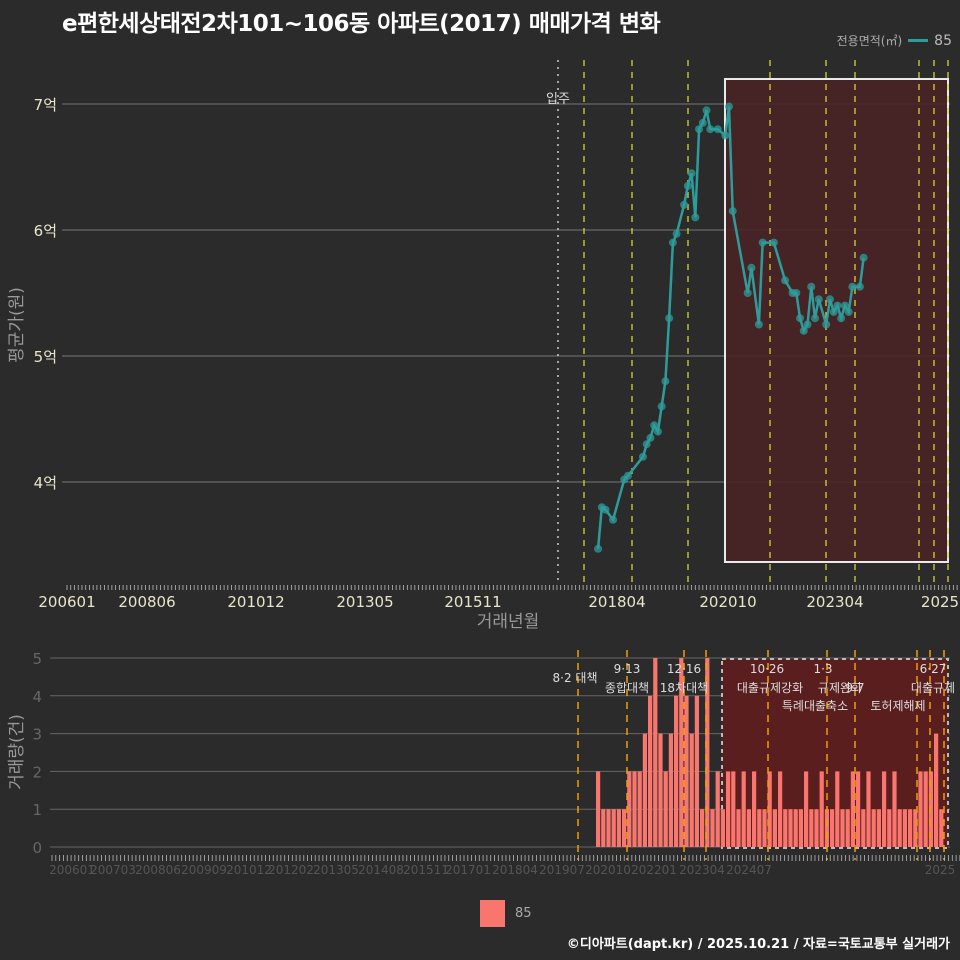 The height and width of the screenshot is (960, 960). What do you see at coordinates (684, 669) in the screenshot?
I see `svg-text: 12·16` at bounding box center [684, 669].